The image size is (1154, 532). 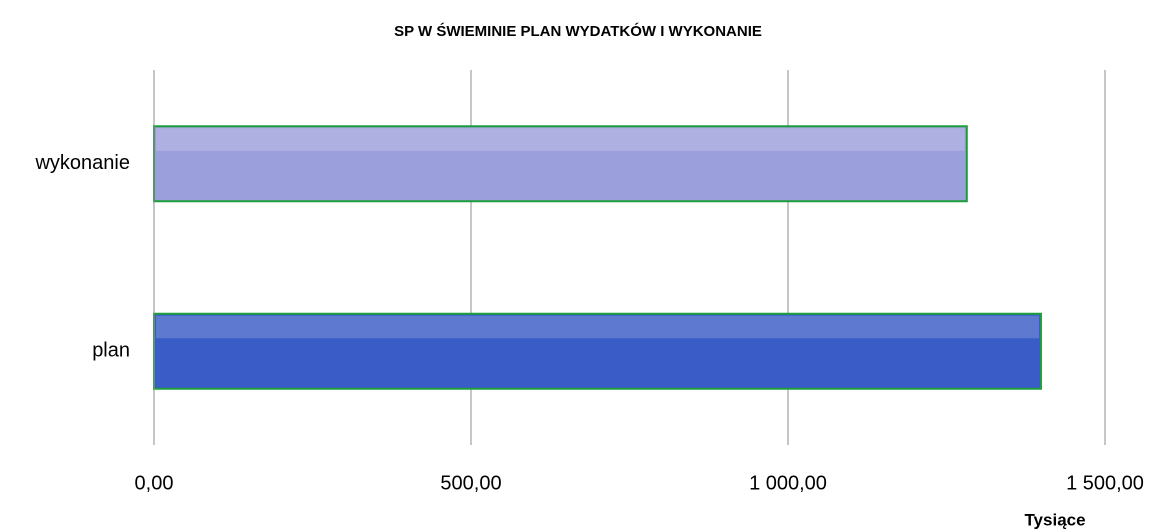 I want to click on x-tick-label: 0,00, so click(x=154, y=483).